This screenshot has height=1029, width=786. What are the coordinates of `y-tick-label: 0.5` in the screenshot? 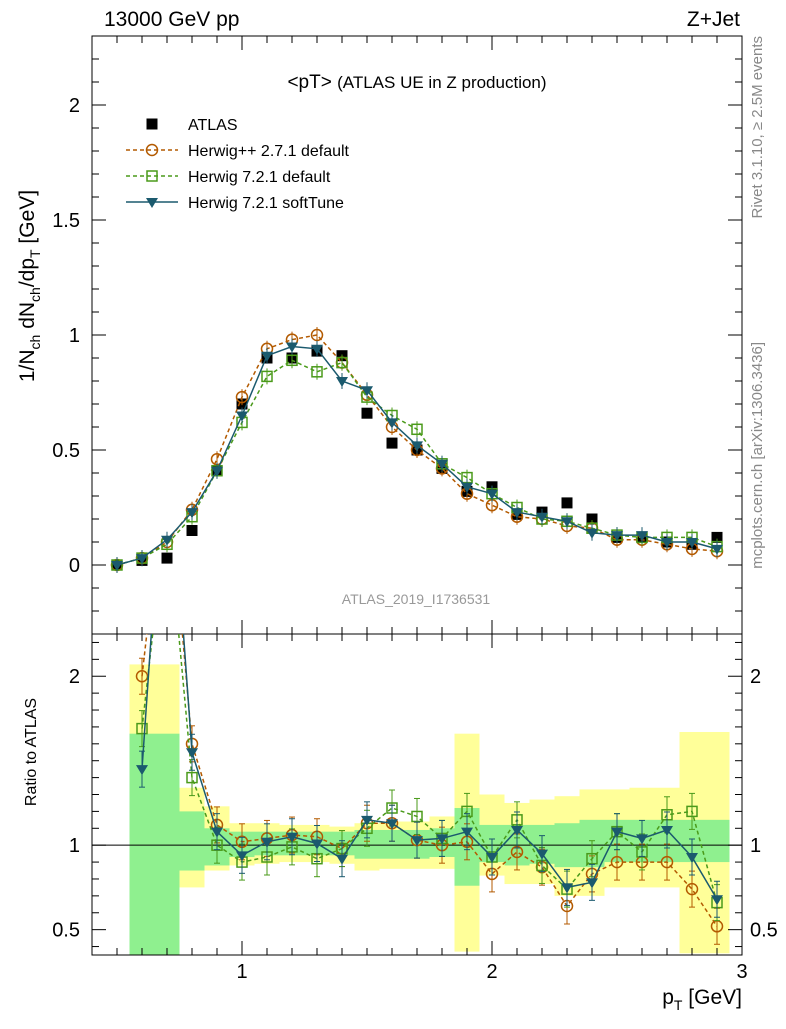 It's located at (66, 451).